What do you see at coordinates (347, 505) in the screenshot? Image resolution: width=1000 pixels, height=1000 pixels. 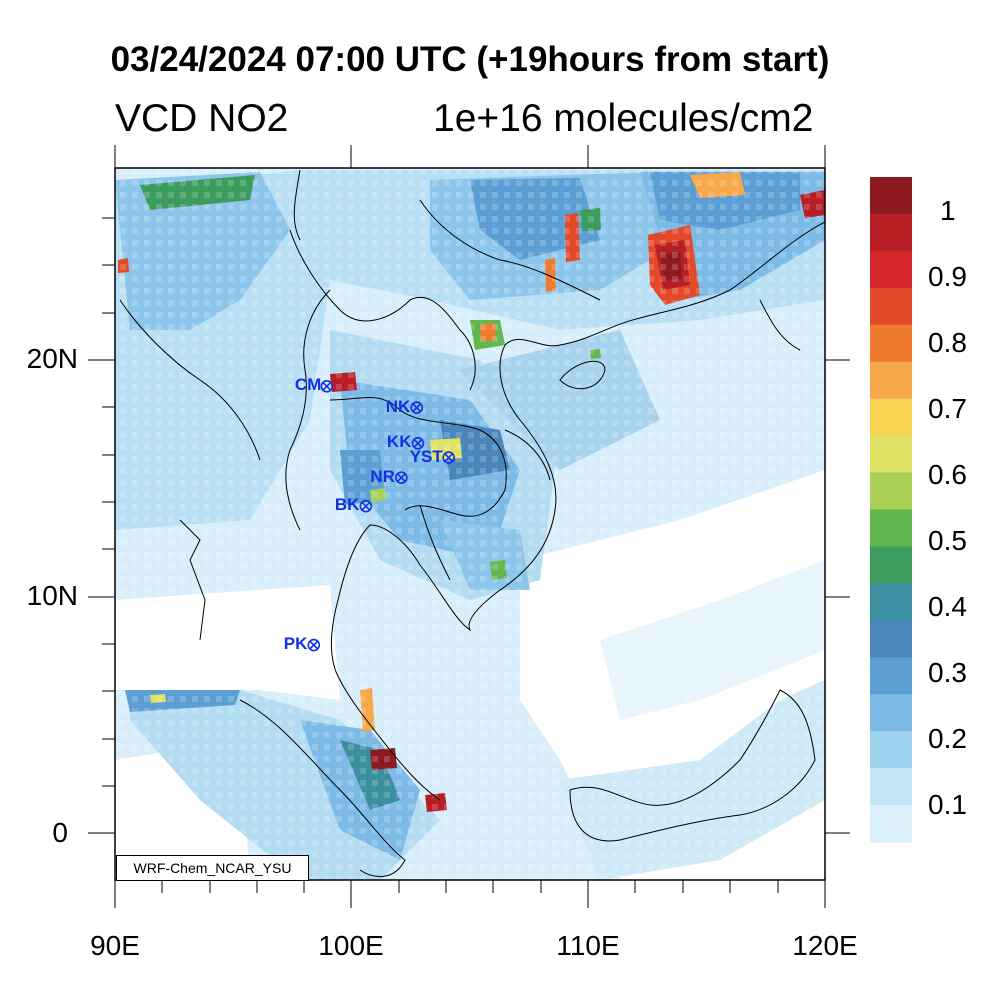 I see `site-label-bk: BK` at bounding box center [347, 505].